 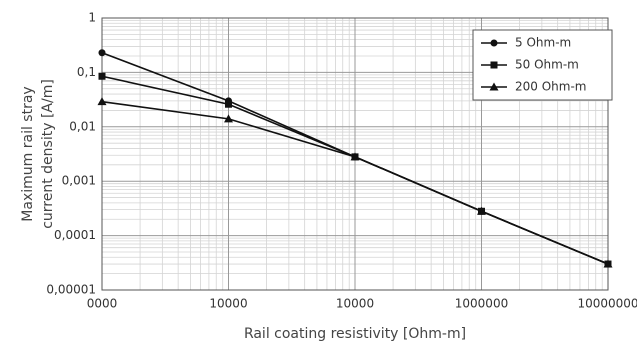 I want to click on y-tick-label: 1, so click(x=92, y=18).